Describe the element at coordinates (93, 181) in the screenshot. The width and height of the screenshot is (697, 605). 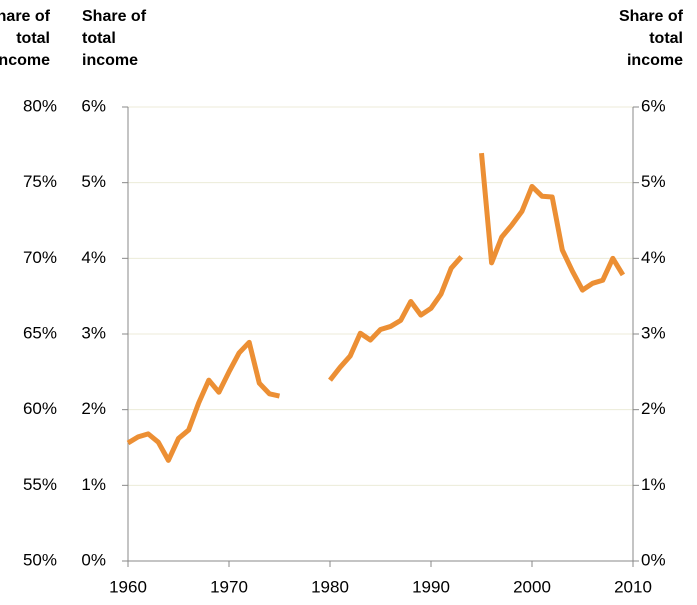
I see `y-tick-label: 5%` at that location.